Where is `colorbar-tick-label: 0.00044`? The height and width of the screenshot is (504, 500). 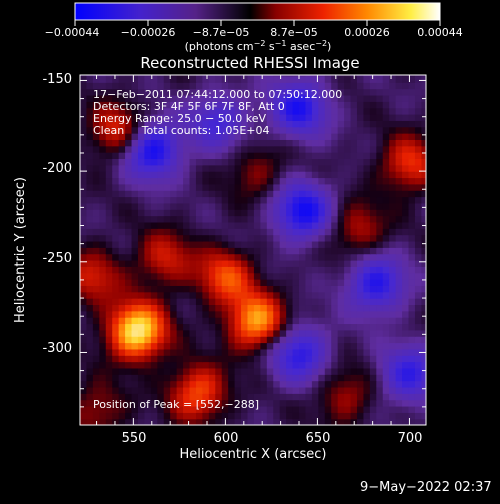 colorbar-tick-label: 0.00044 is located at coordinates (440, 32).